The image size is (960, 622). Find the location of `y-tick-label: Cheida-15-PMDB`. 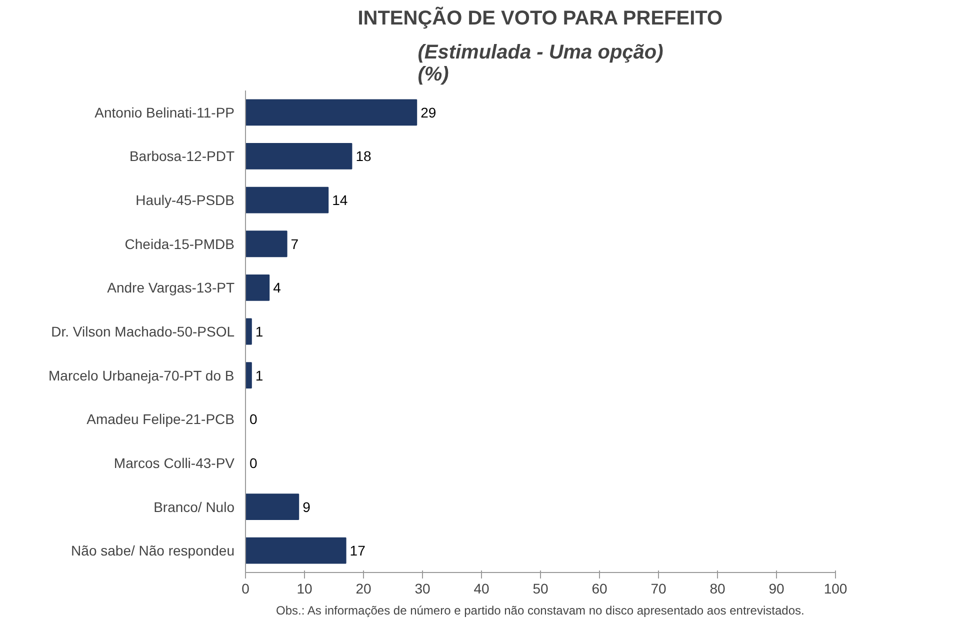

y-tick-label: Cheida-15-PMDB is located at coordinates (179, 244).